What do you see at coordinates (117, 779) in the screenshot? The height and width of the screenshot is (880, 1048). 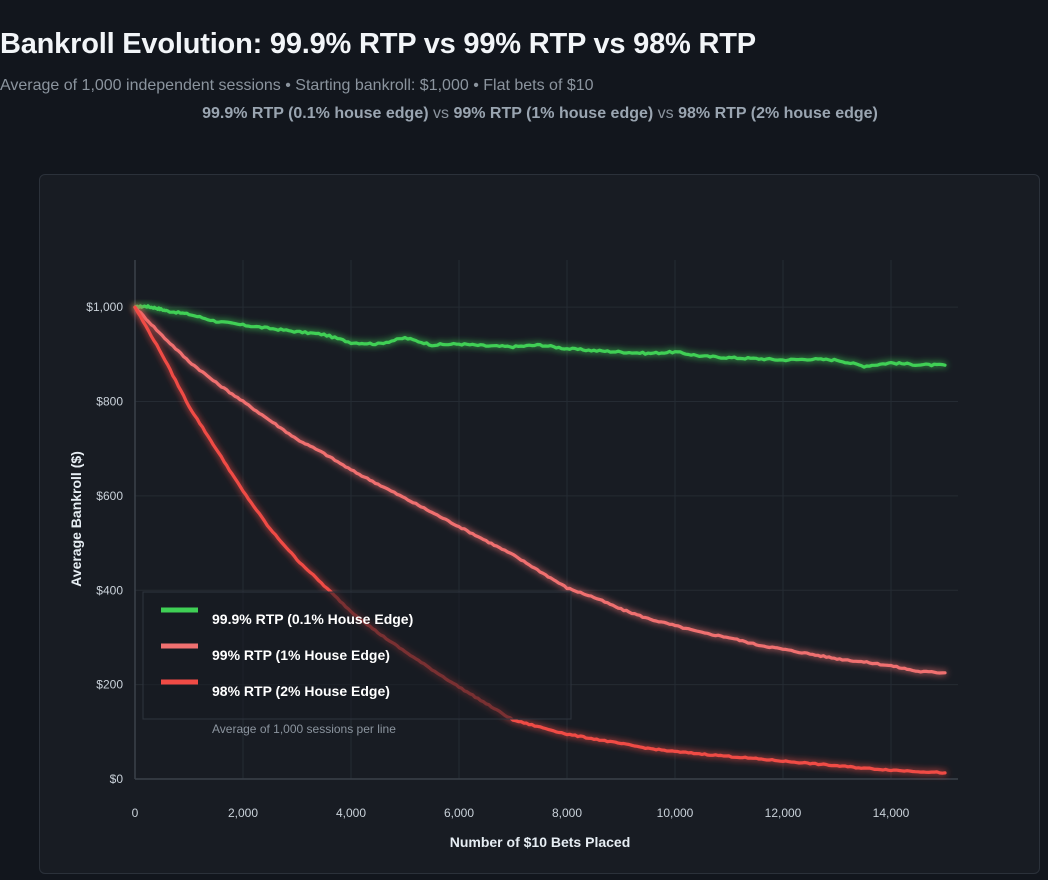 I see `y-tick-label: $0` at bounding box center [117, 779].